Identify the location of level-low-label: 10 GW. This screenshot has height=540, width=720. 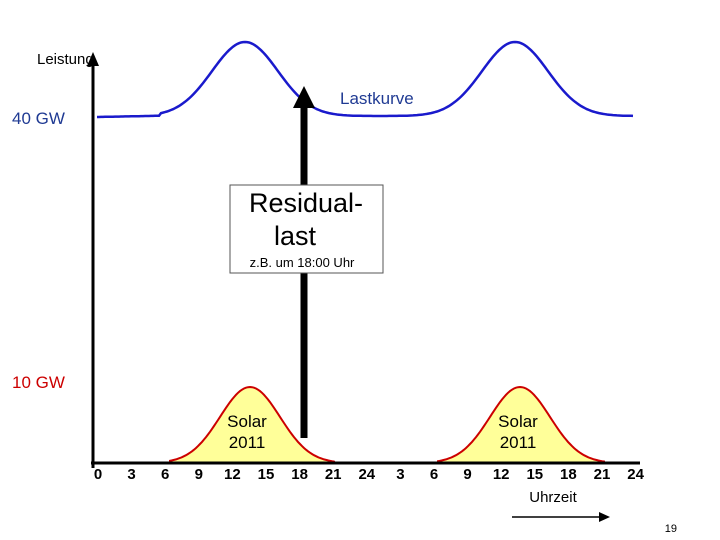
(38, 382).